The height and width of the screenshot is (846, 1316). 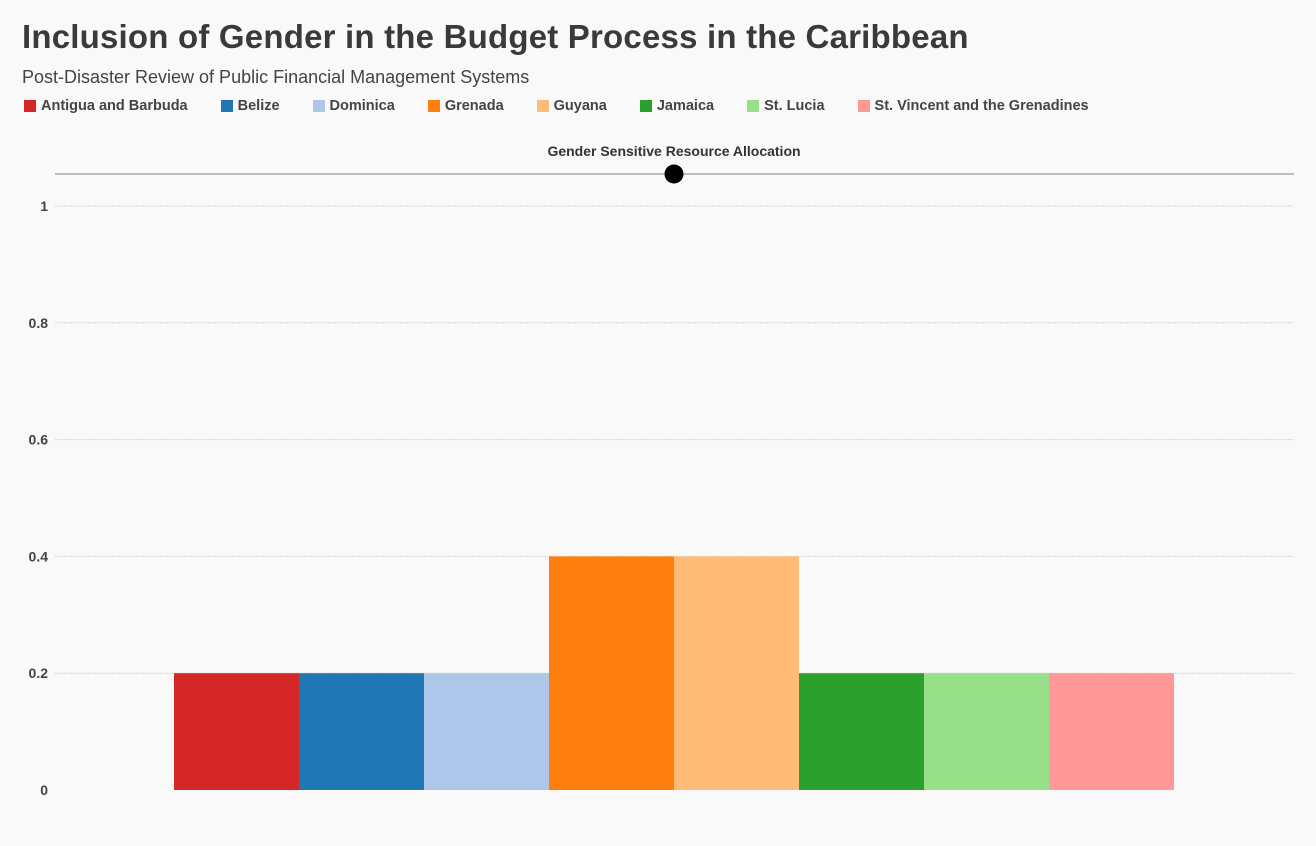 What do you see at coordinates (673, 151) in the screenshot?
I see `slider-label: Gender Sensitive Resource Allocation` at bounding box center [673, 151].